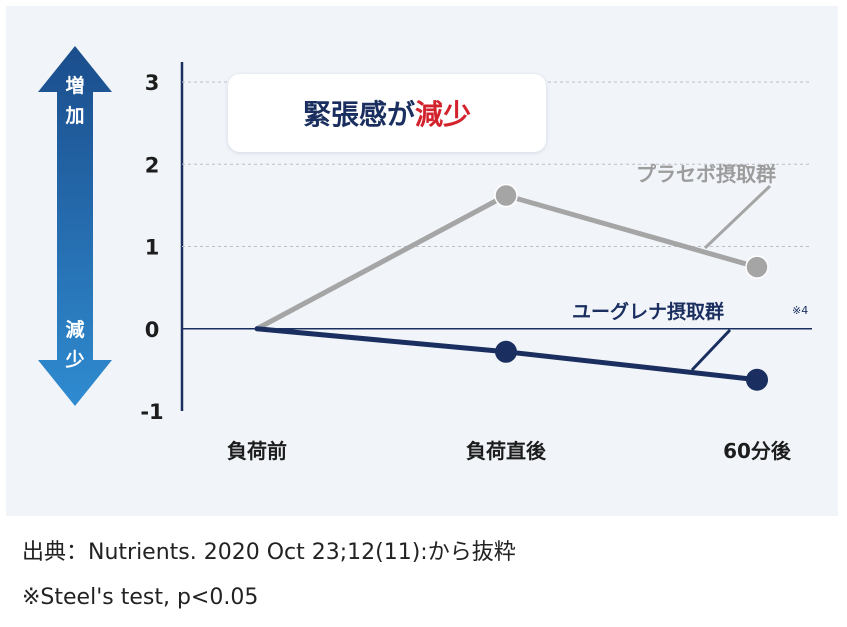 The width and height of the screenshot is (847, 627). I want to click on y-tick-labels: 3 2 1 0 -1, so click(151, 247).